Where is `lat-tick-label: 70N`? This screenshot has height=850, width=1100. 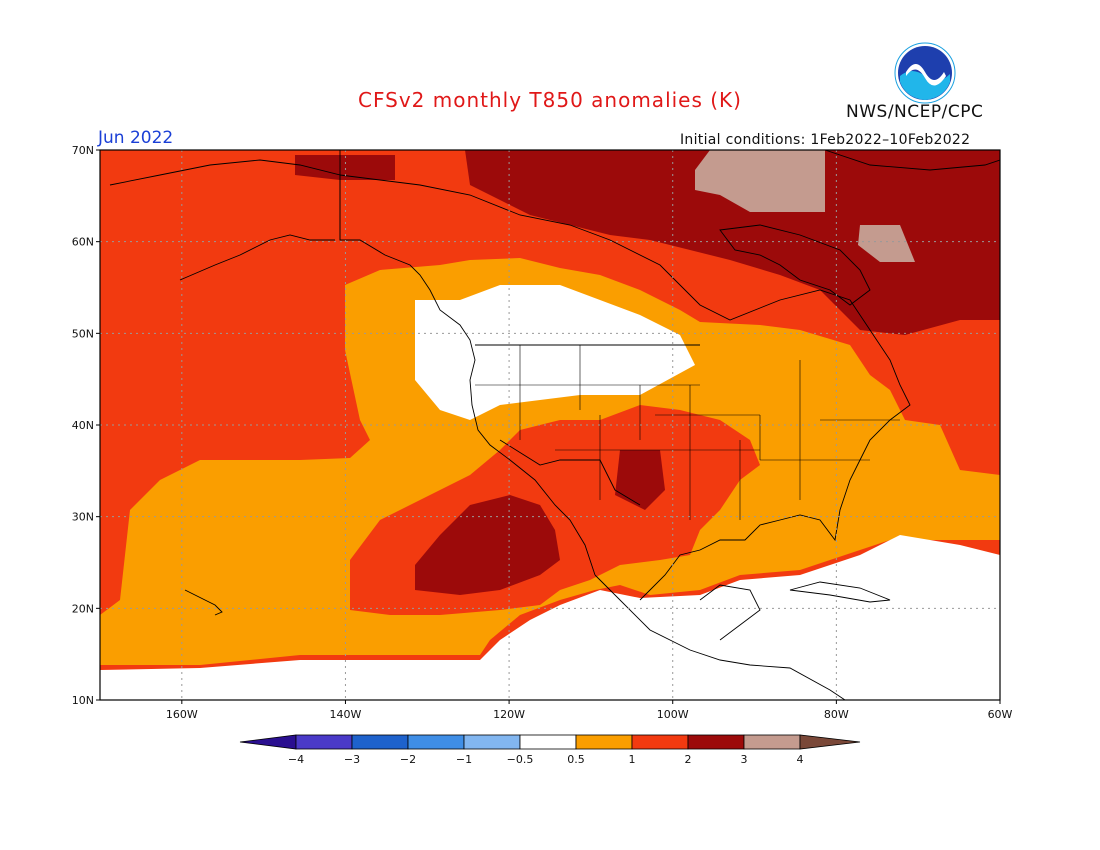
lat-tick-label: 70N is located at coordinates (83, 150).